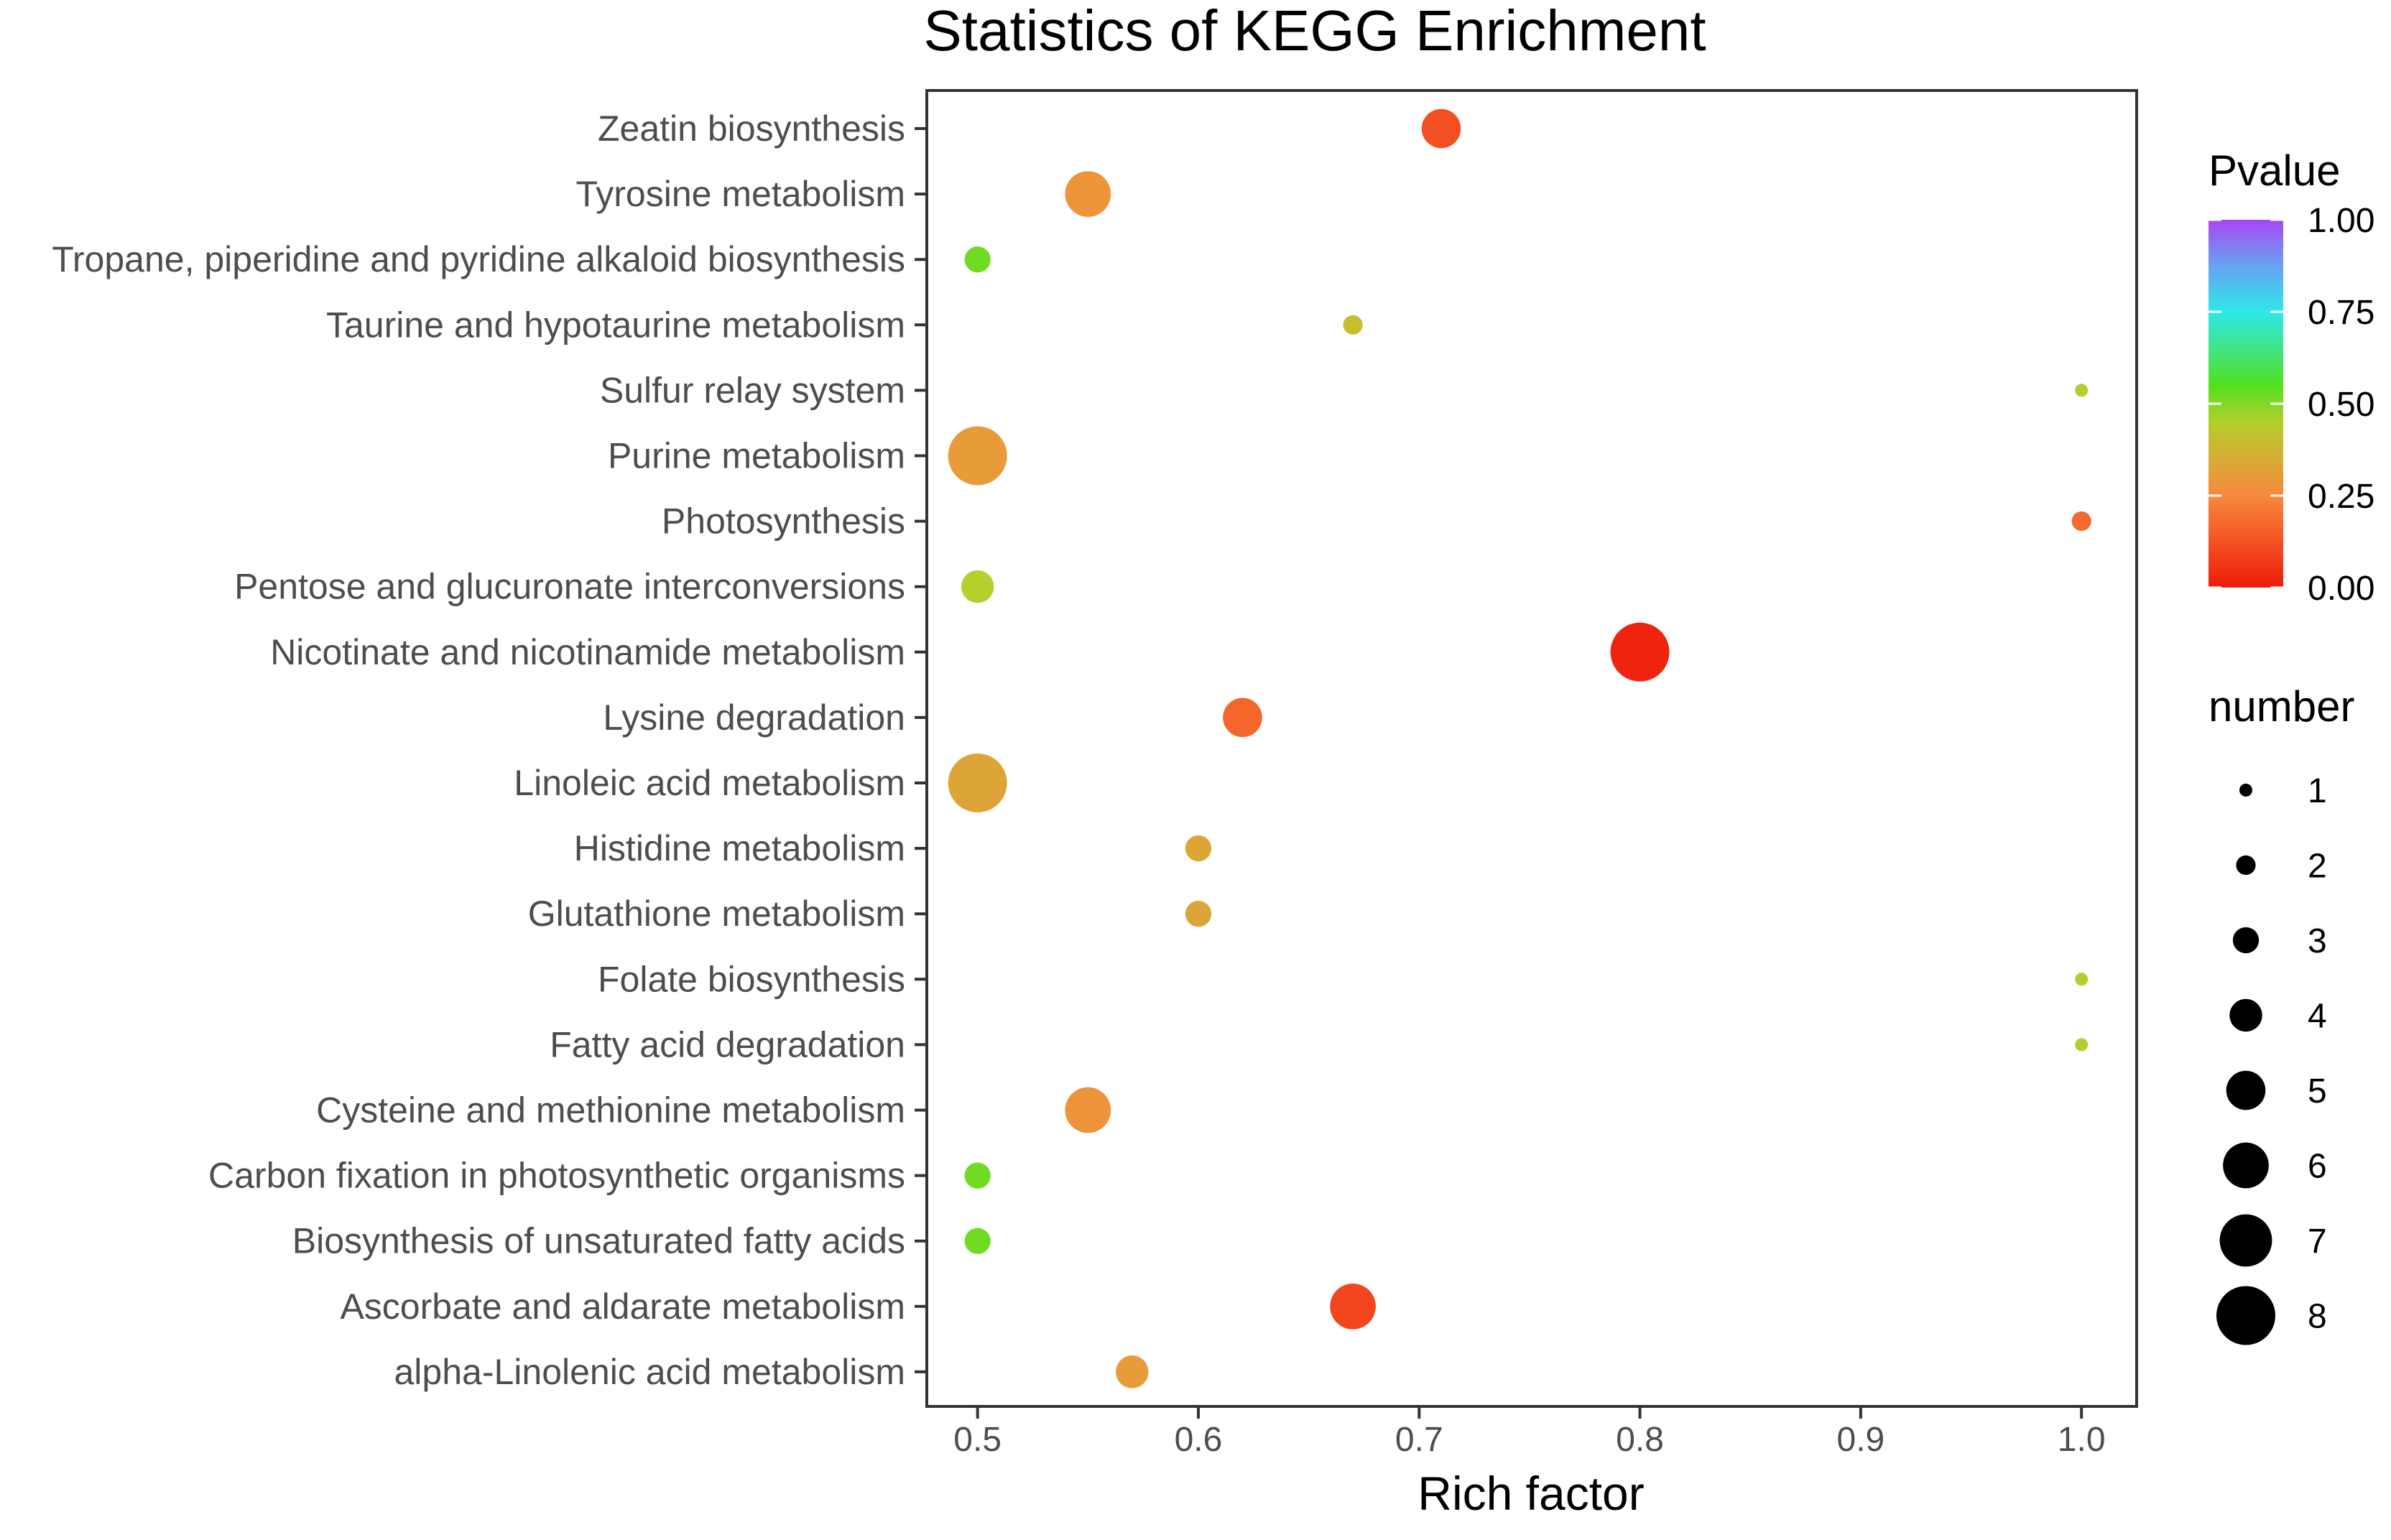  Describe the element at coordinates (2317, 941) in the screenshot. I see `size-legend-label: 3` at that location.